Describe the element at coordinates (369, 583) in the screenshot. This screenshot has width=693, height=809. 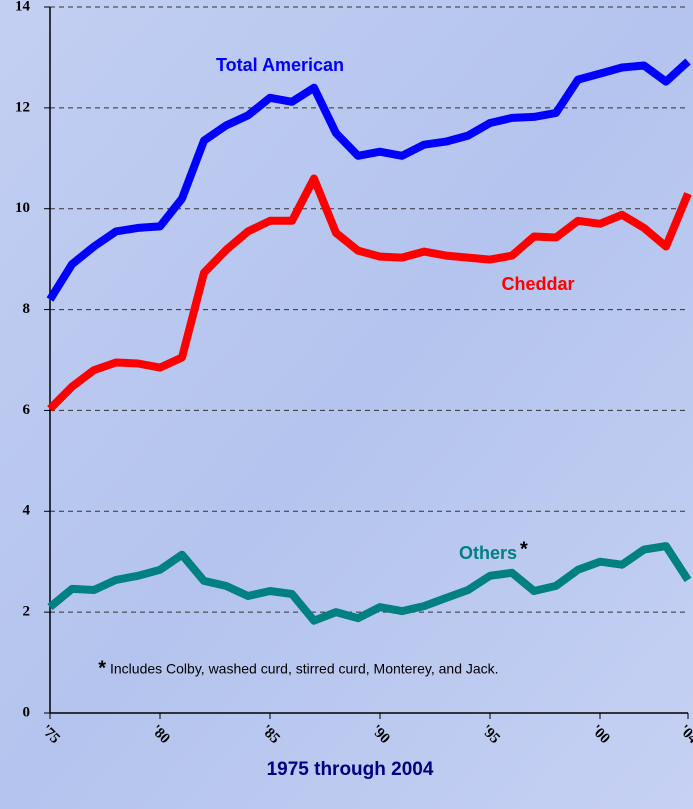
I see `series-line` at that location.